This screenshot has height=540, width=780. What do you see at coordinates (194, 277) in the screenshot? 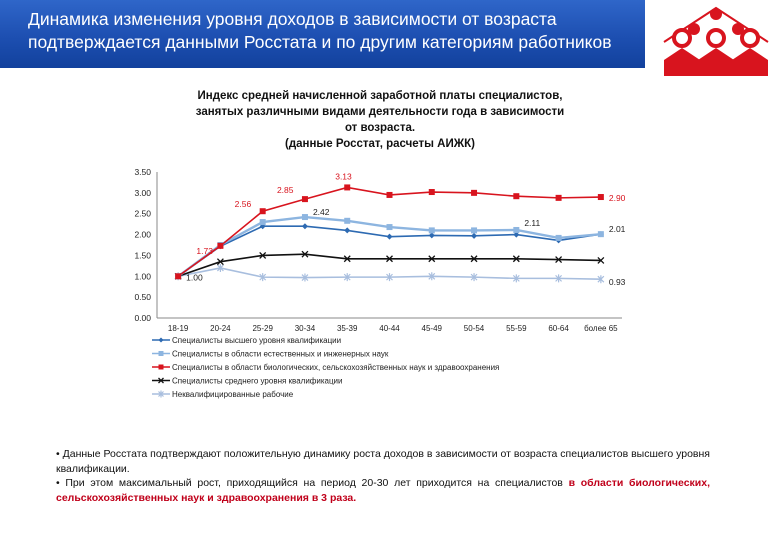
I see `data-label: 1.00` at bounding box center [194, 277].